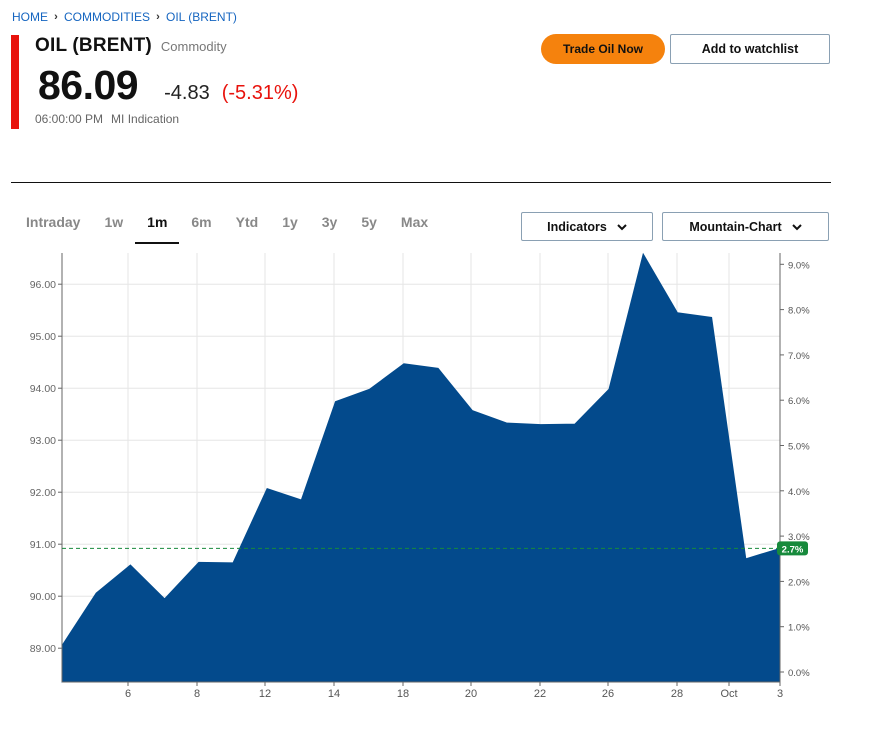 This screenshot has height=732, width=882. Describe the element at coordinates (799, 447) in the screenshot. I see `pct-tick-label: 5.0%` at that location.